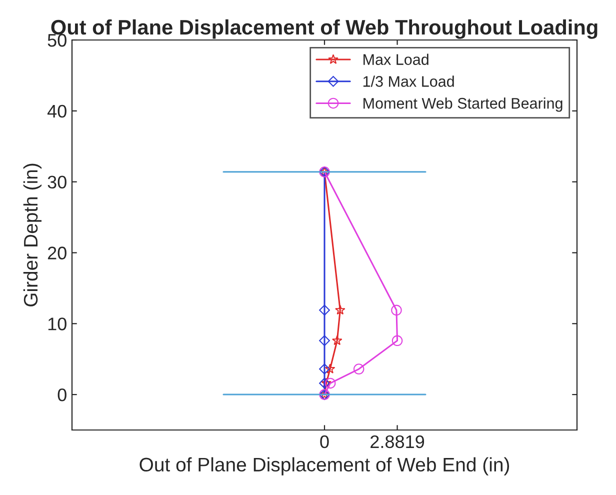 The height and width of the screenshot is (495, 616). I want to click on y-axis-title: Girder Depth (in), so click(32, 235).